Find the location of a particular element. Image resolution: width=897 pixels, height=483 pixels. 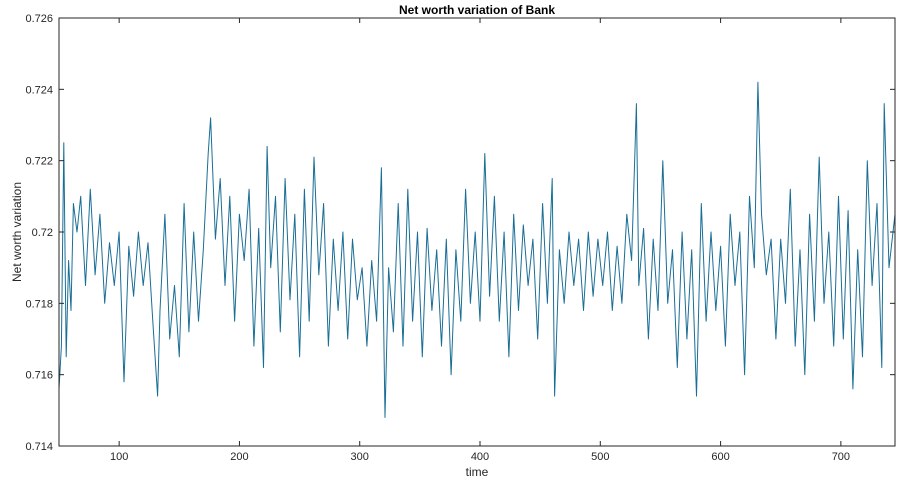

x-tick-label-4: 500 is located at coordinates (600, 457).